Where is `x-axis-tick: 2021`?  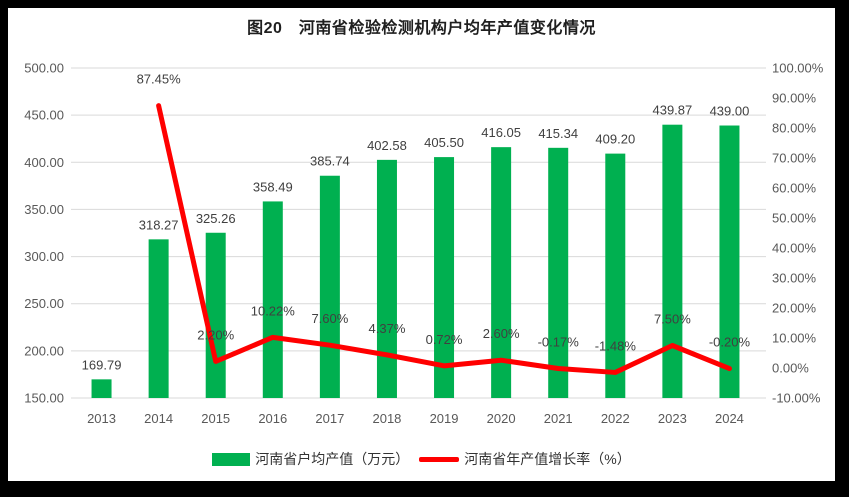 x-axis-tick: 2021 is located at coordinates (558, 418).